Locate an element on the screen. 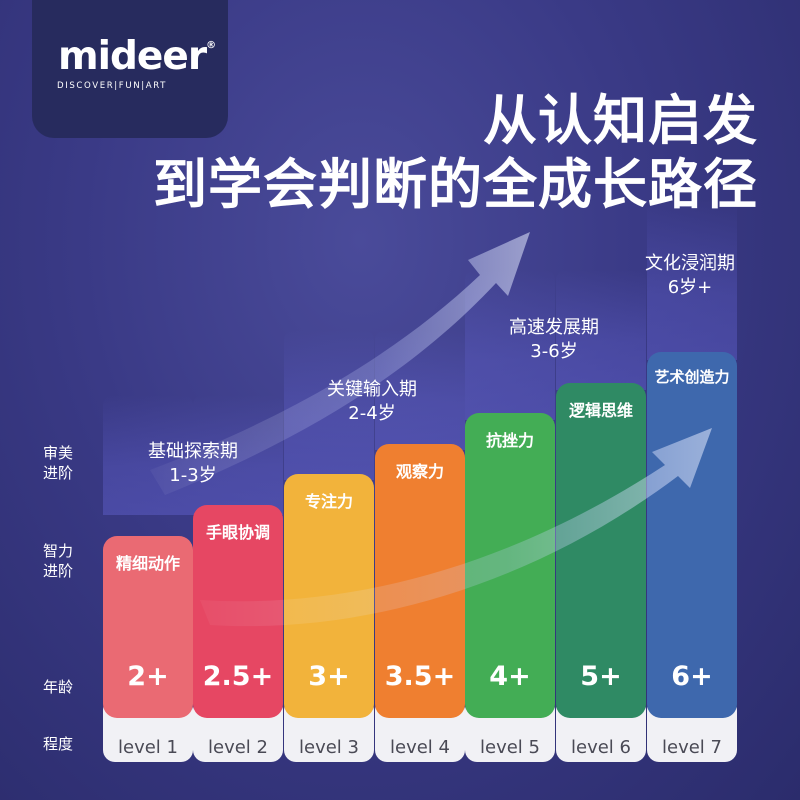  age-label: 3.5+ is located at coordinates (420, 676).